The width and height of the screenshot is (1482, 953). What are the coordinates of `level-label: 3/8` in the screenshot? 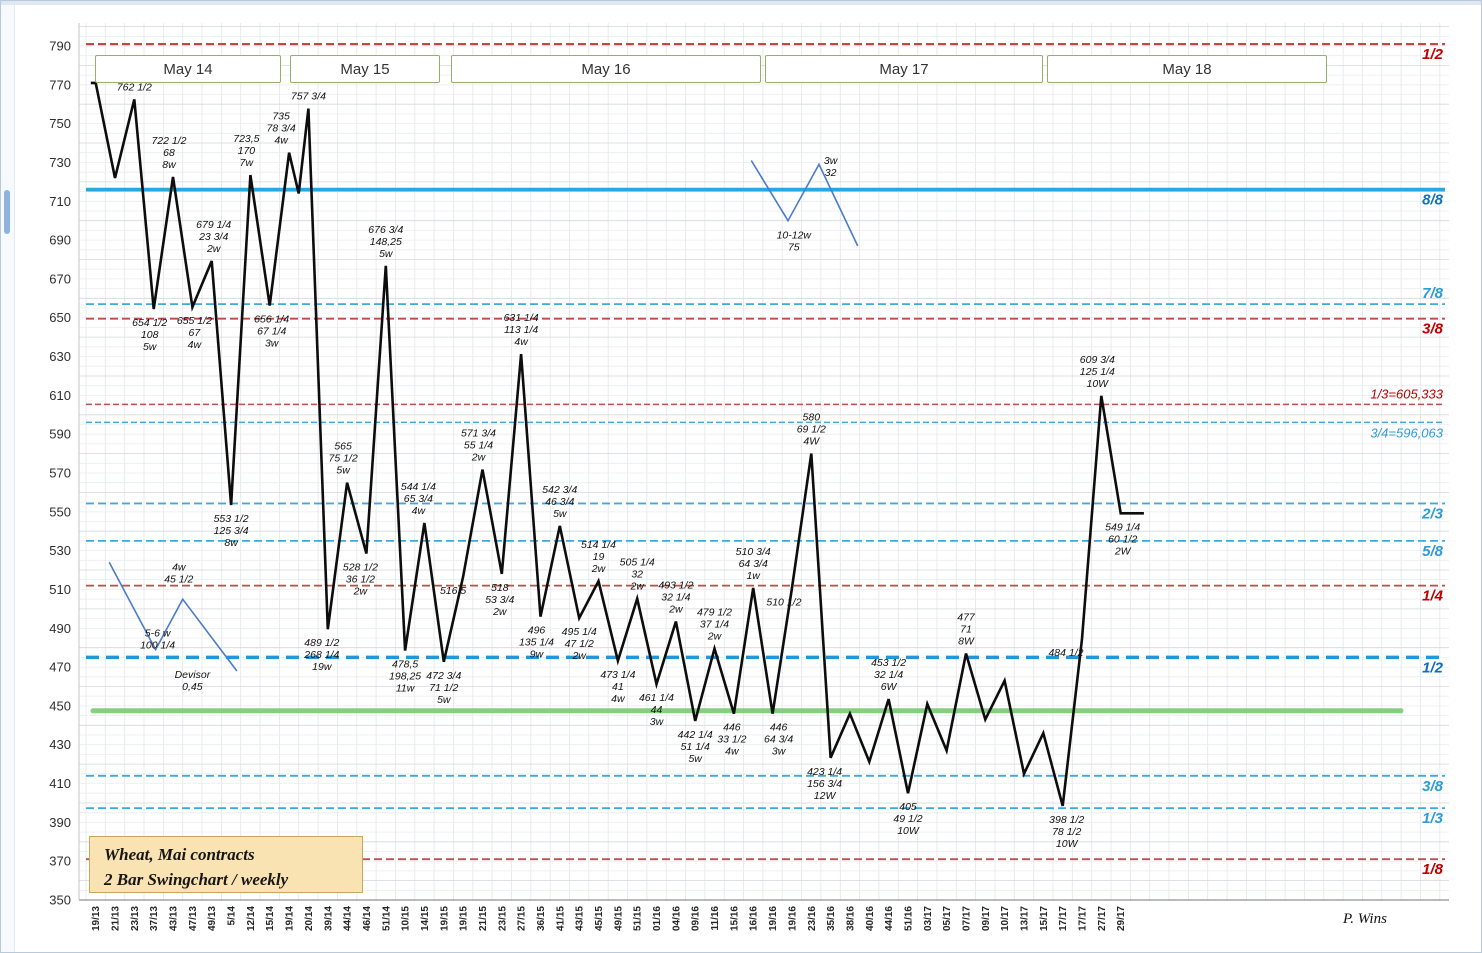 It's located at (1433, 786).